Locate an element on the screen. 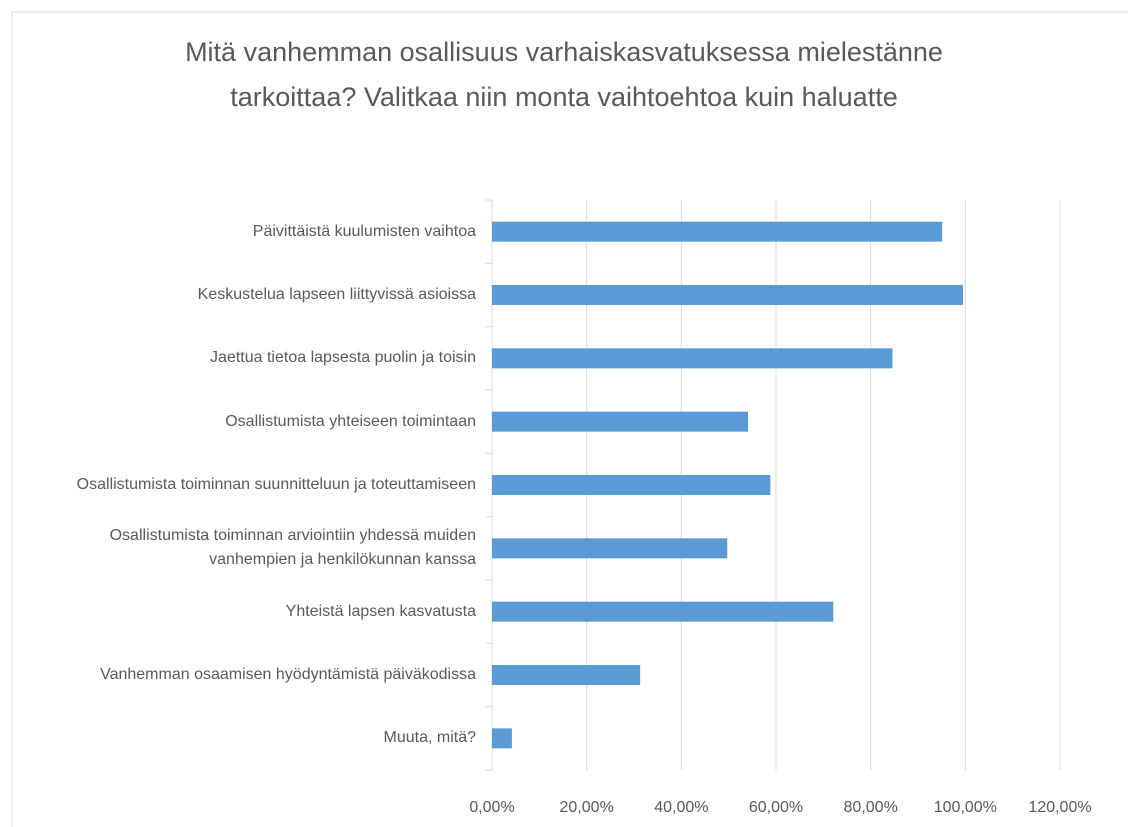 The image size is (1128, 827). y-tick-label: Muuta, mitä? is located at coordinates (429, 738).